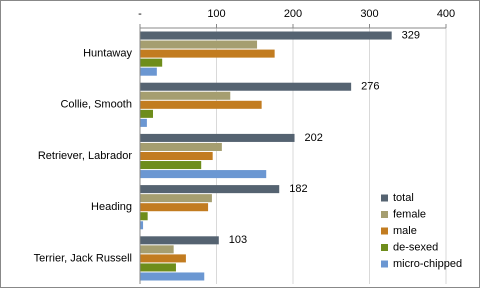  What do you see at coordinates (293, 14) in the screenshot?
I see `x-tick-label: 200` at bounding box center [293, 14].